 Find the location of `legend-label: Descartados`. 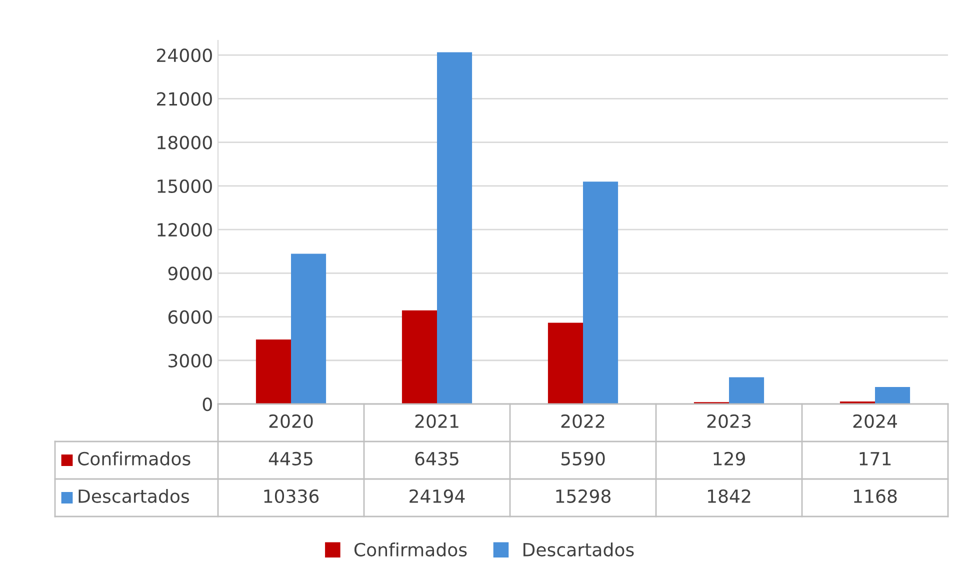

legend-label: Descartados is located at coordinates (134, 496).